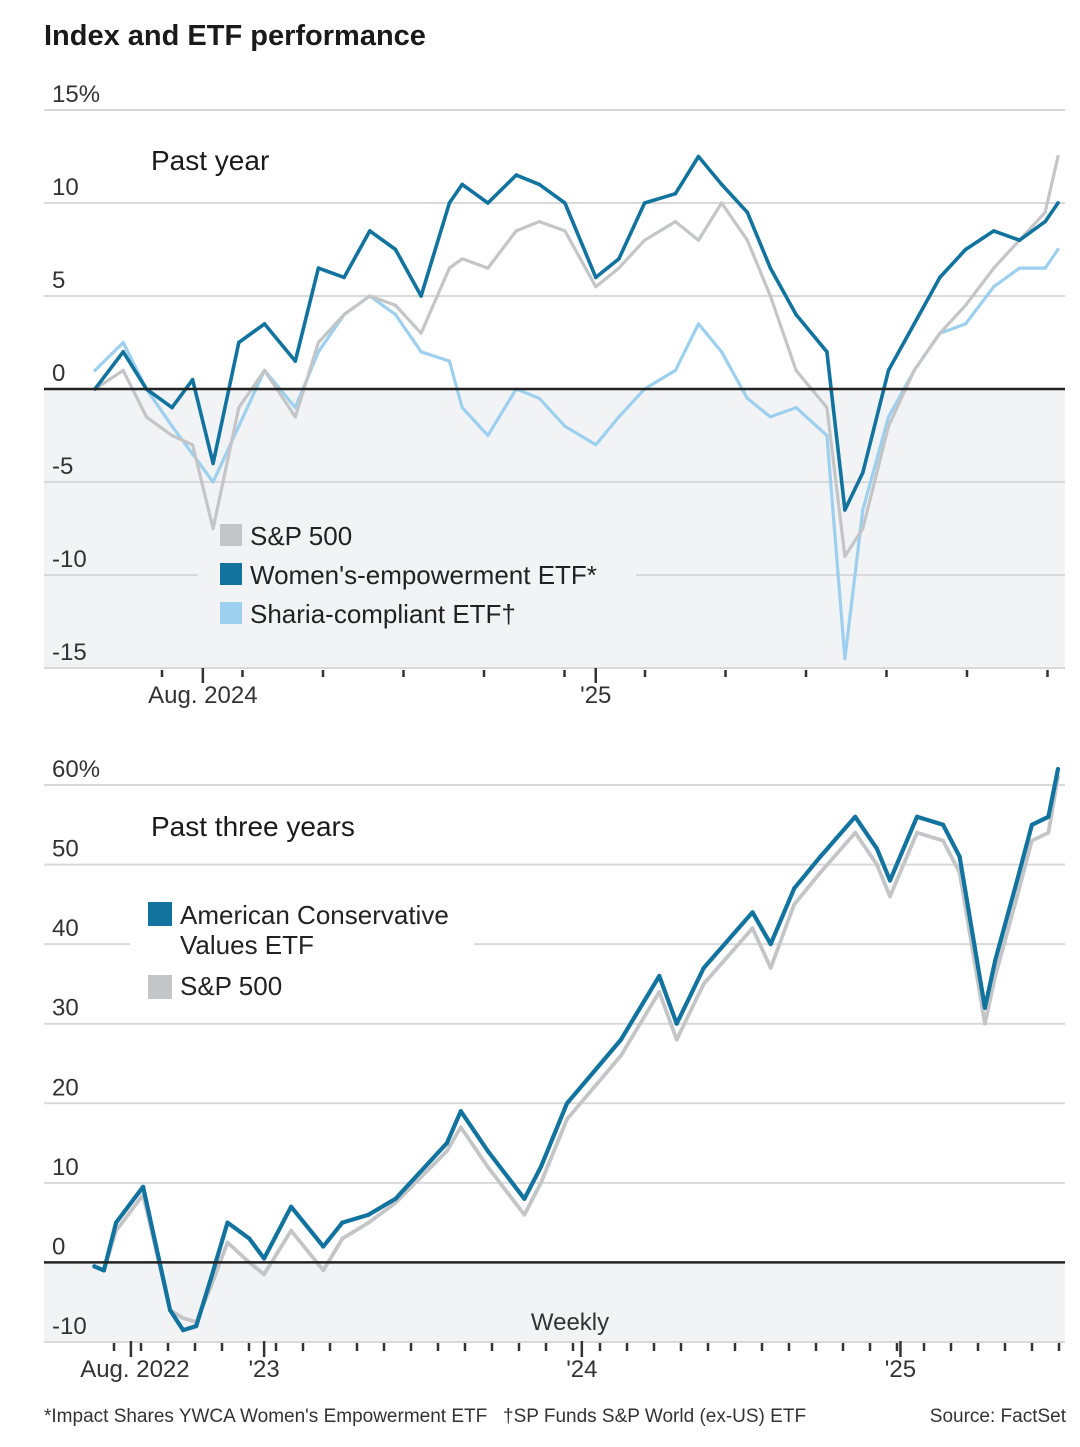 The height and width of the screenshot is (1447, 1080). I want to click on source-note: Source: FactSet, so click(997, 1416).